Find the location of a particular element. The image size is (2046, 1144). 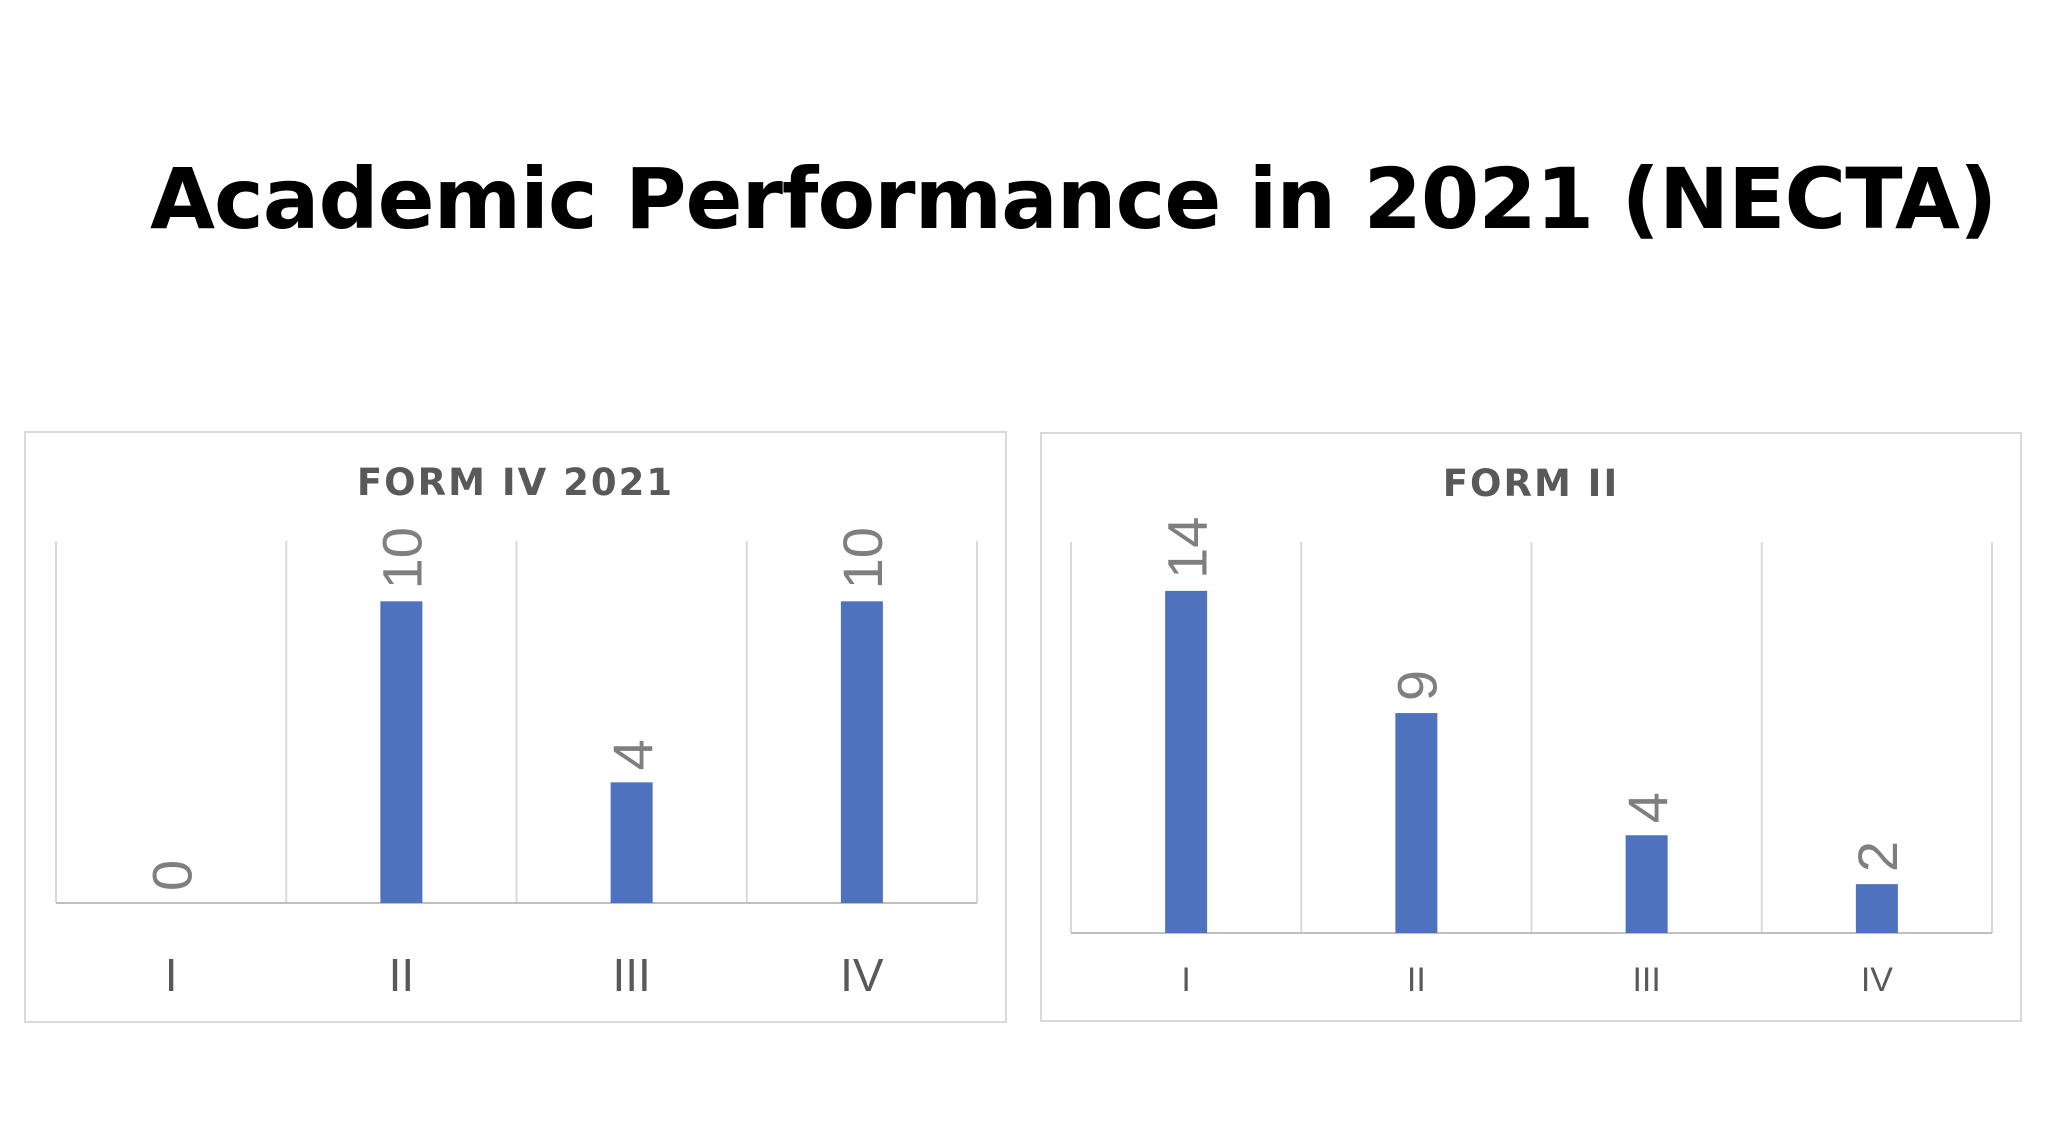

slide-title: Academic Performance in 2021 (NECTA) is located at coordinates (1073, 199).